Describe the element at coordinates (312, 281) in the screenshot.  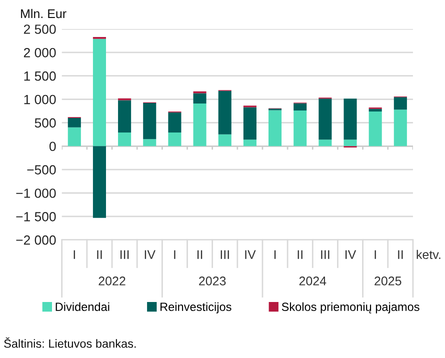
I see `text: 2024` at that location.